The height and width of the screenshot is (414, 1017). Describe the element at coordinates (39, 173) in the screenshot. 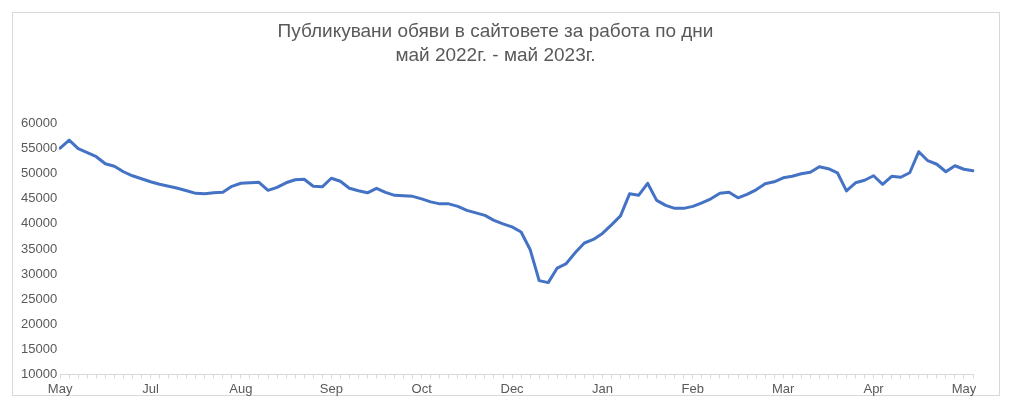

I see `y-tick-label: 50000` at that location.